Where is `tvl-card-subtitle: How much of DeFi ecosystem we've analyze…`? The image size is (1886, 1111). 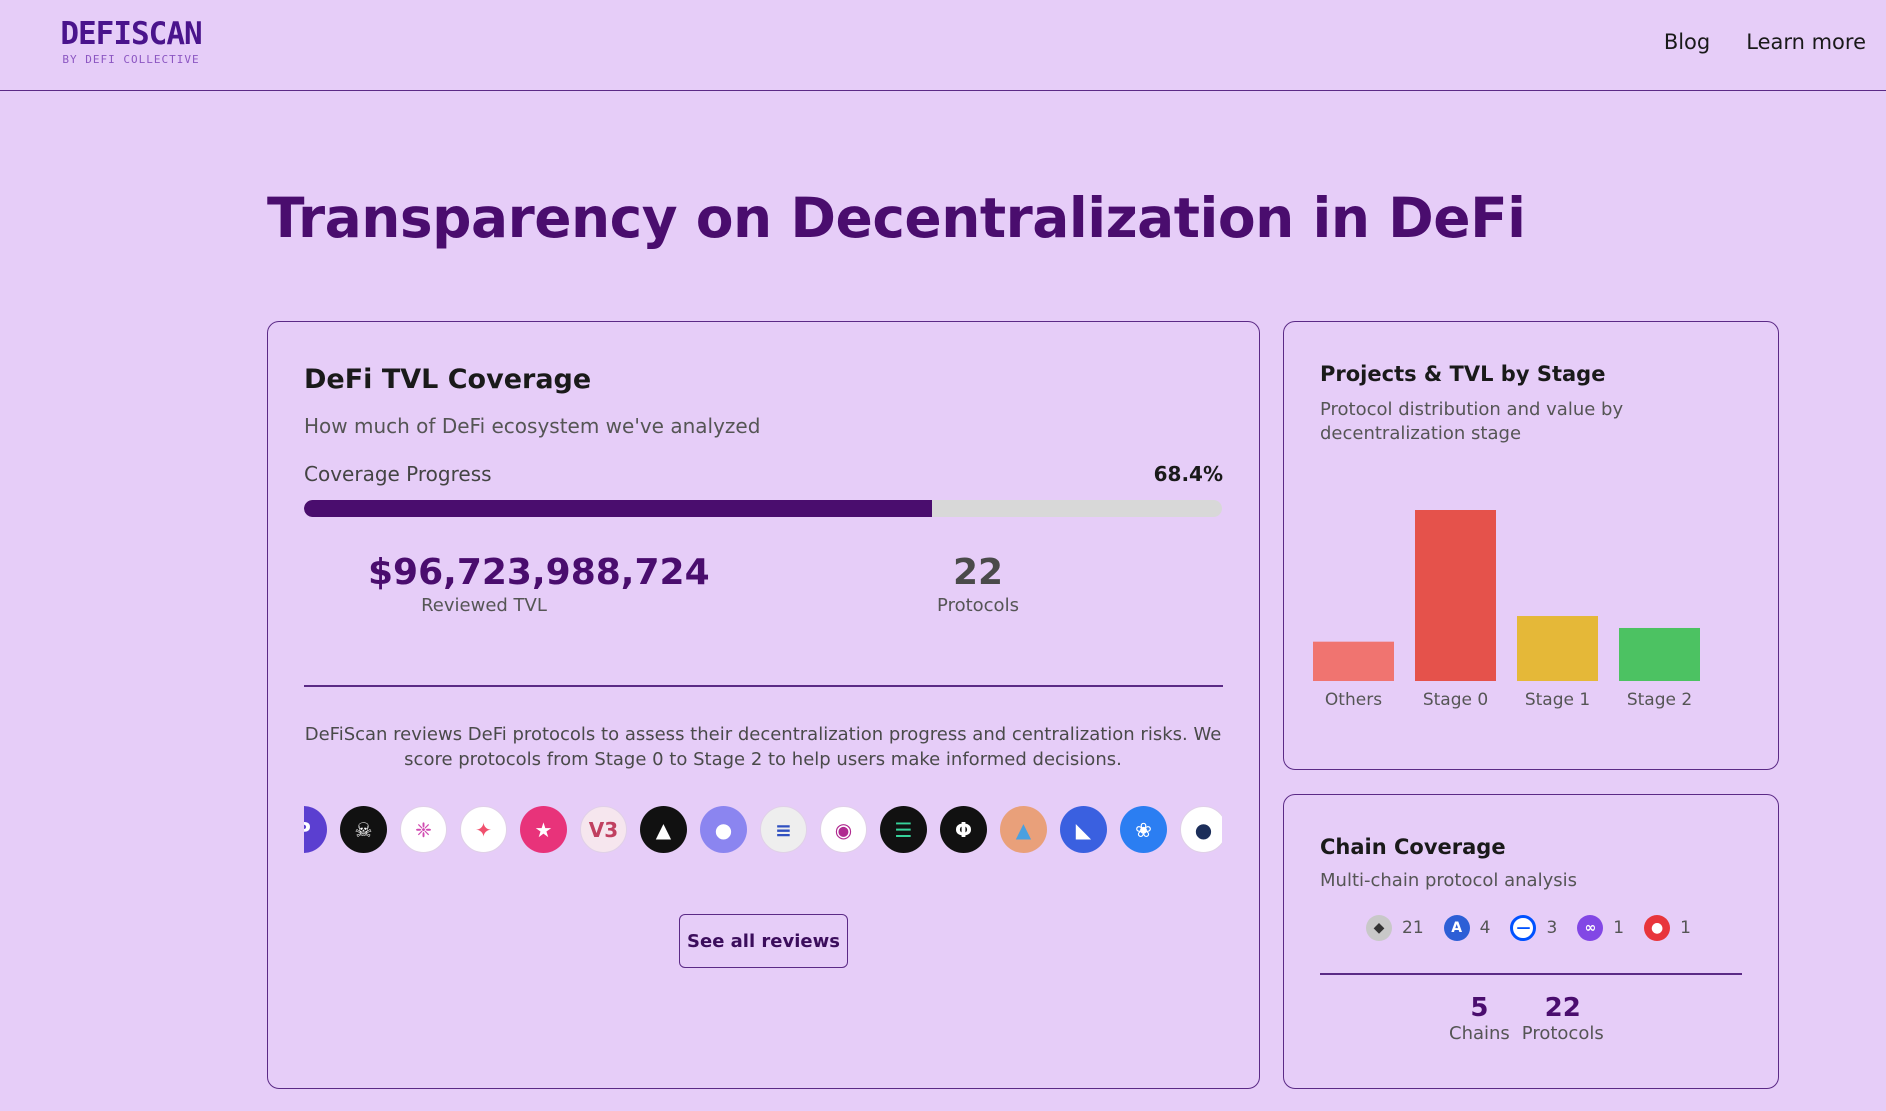
tvl-card-subtitle: How much of DeFi ecosystem we've analyze… is located at coordinates (532, 426).